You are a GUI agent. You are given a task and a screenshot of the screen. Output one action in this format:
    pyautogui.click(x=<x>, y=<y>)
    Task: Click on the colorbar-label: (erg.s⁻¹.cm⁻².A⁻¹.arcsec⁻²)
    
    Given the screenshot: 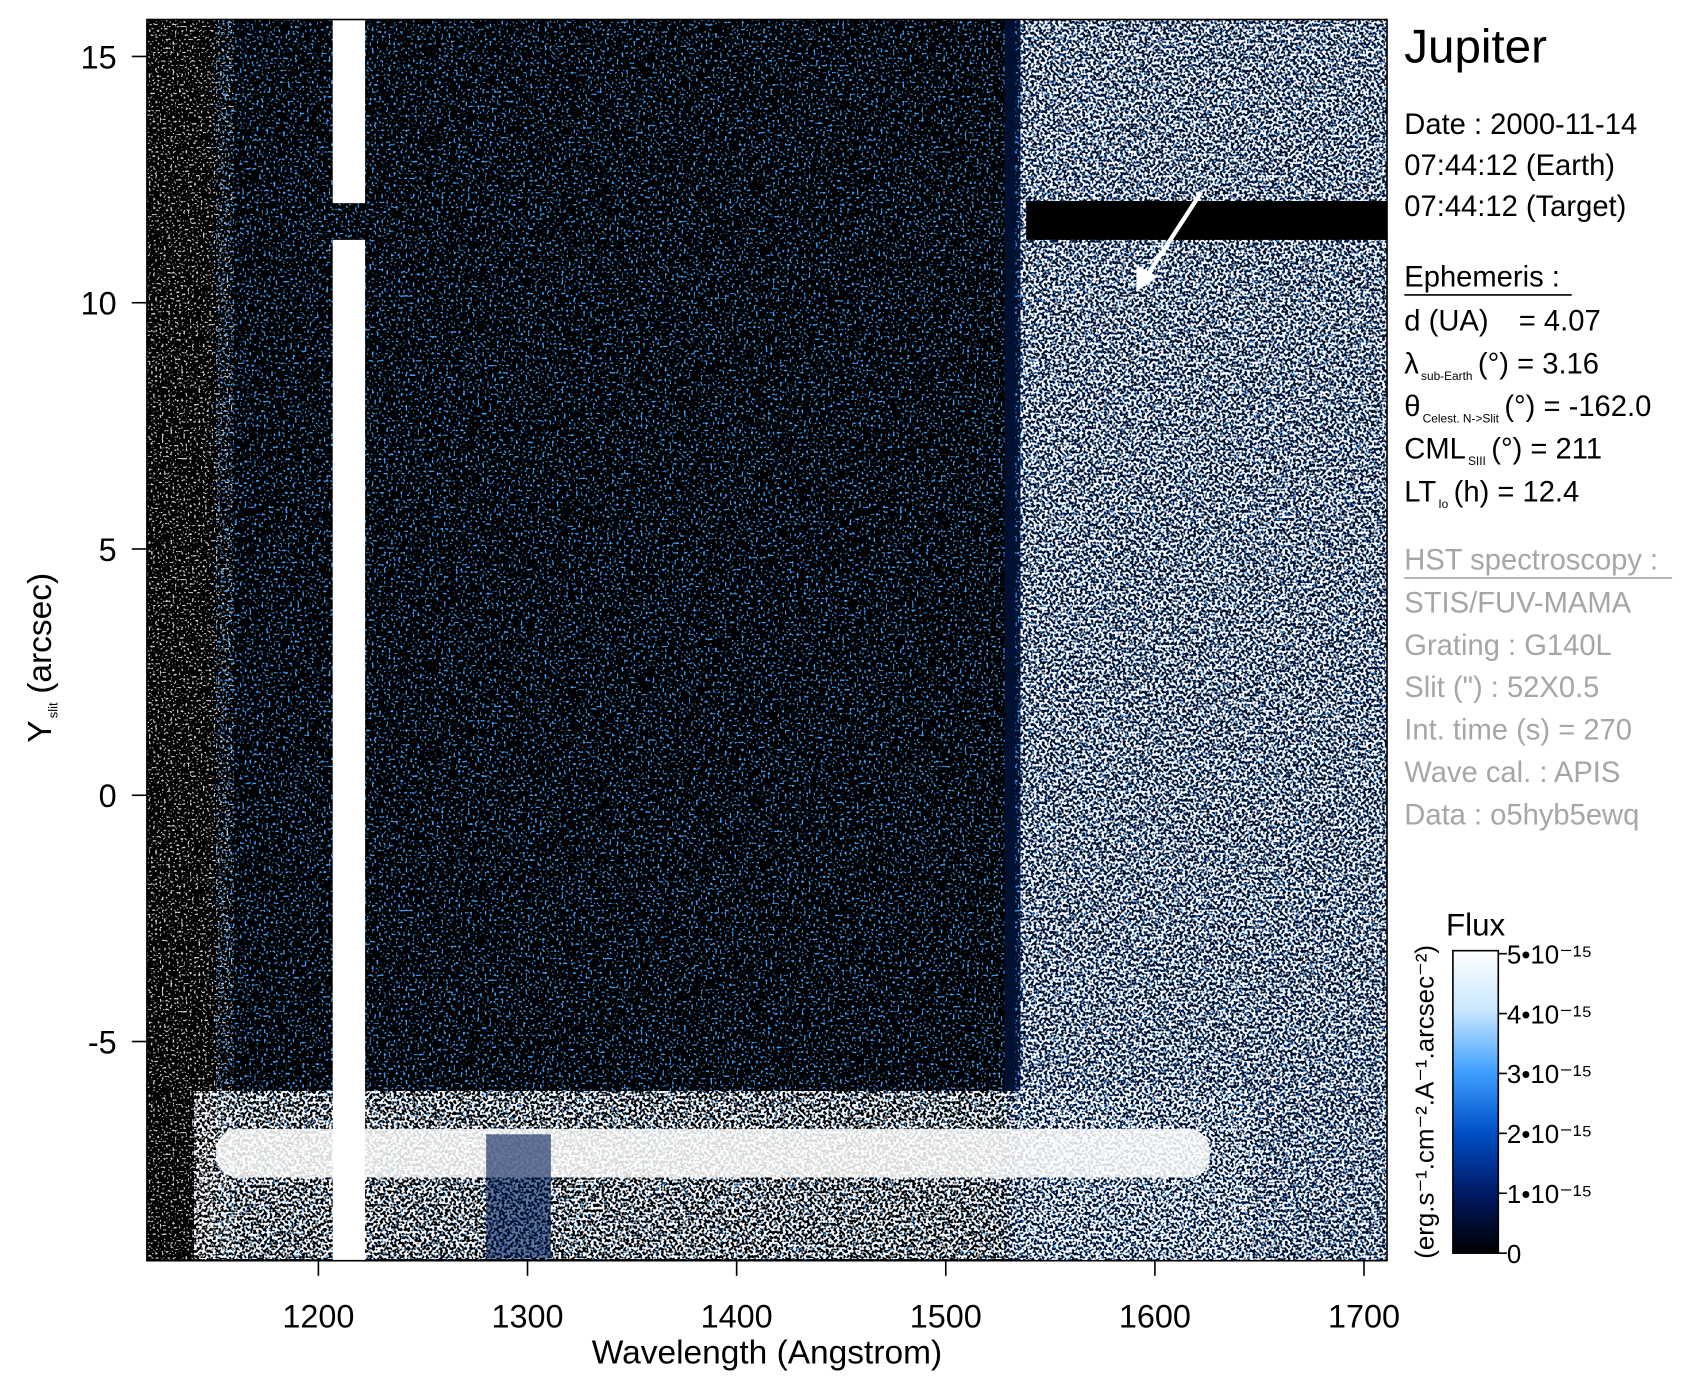 What is the action you would take?
    pyautogui.click(x=1425, y=1102)
    